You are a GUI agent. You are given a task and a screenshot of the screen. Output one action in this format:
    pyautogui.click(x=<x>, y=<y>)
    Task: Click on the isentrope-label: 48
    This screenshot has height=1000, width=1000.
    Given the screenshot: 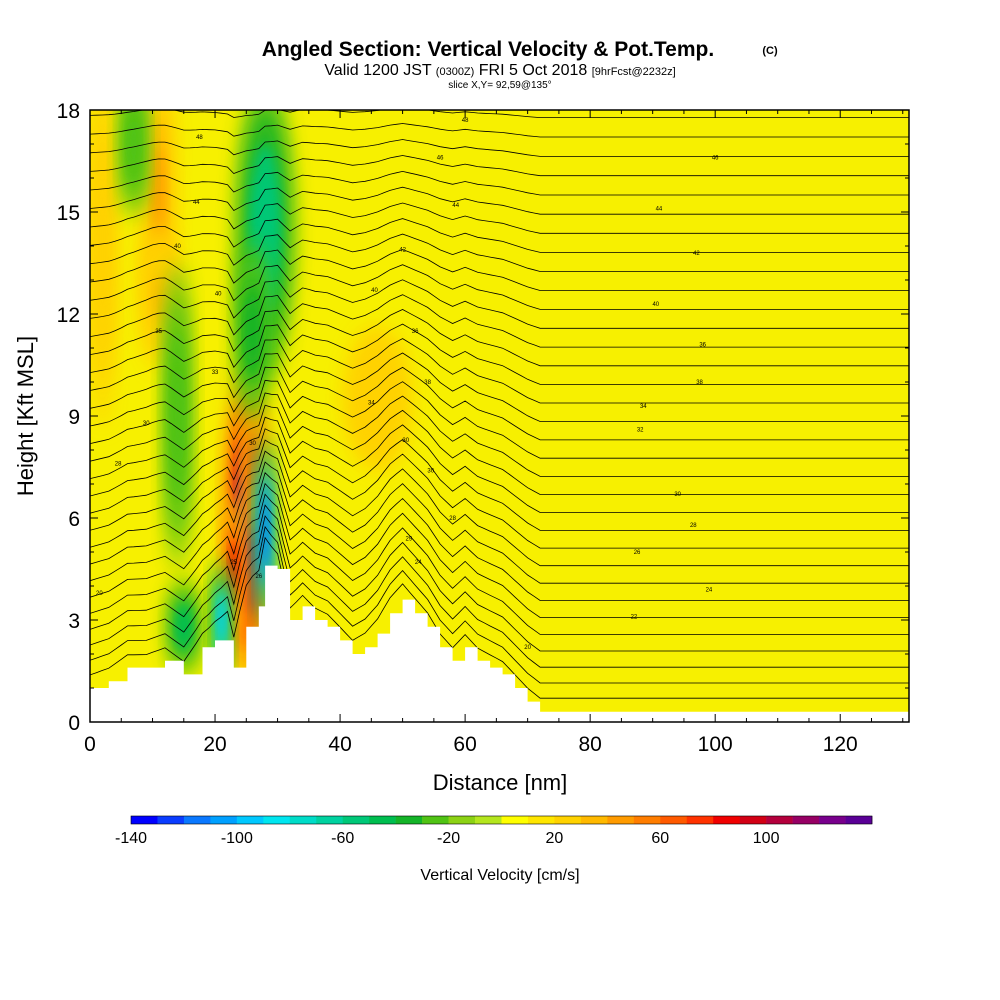 What is the action you would take?
    pyautogui.click(x=199, y=138)
    